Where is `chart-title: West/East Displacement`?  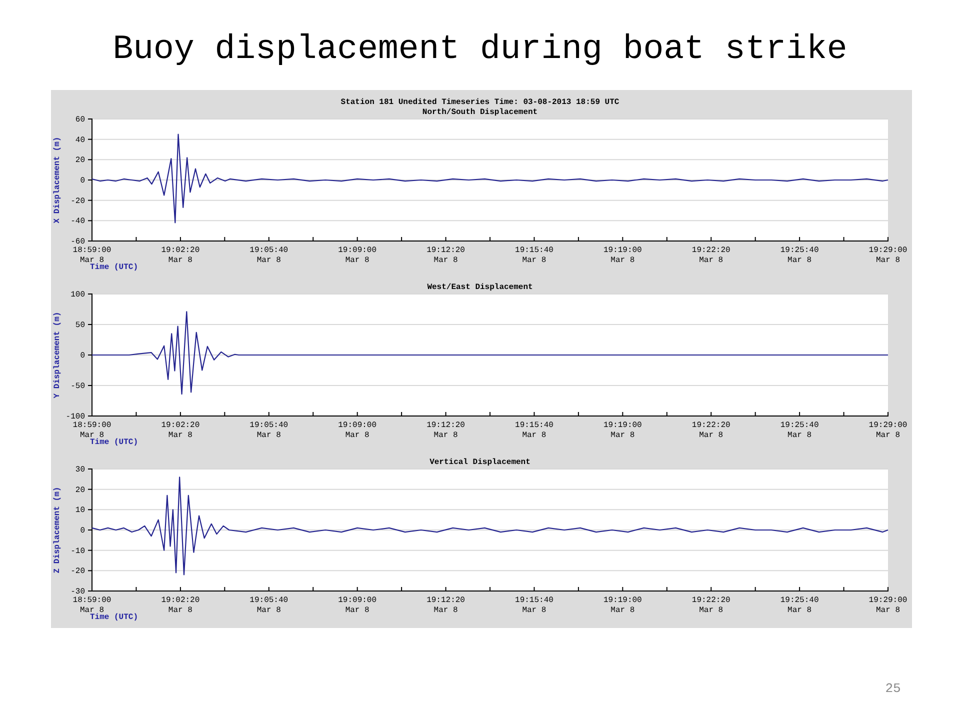
chart-title: West/East Displacement is located at coordinates (480, 287).